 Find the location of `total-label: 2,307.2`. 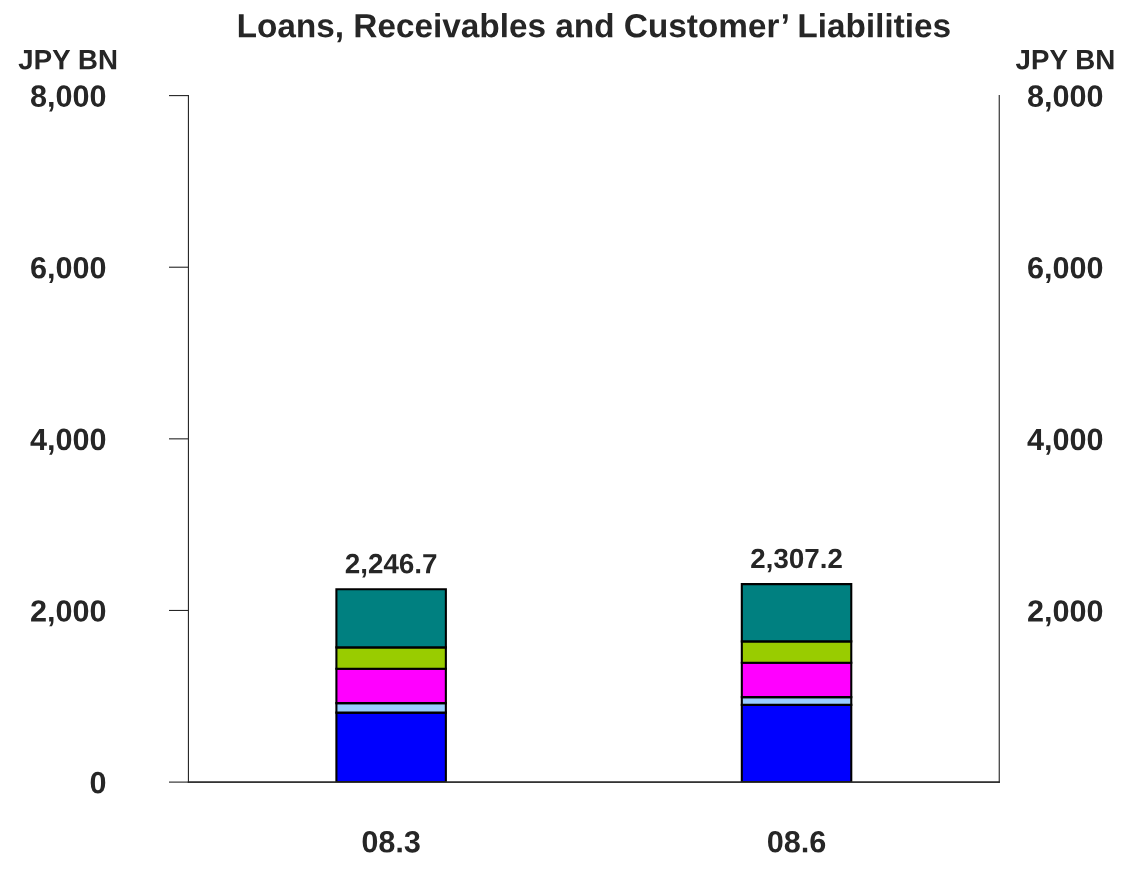

total-label: 2,307.2 is located at coordinates (796, 560).